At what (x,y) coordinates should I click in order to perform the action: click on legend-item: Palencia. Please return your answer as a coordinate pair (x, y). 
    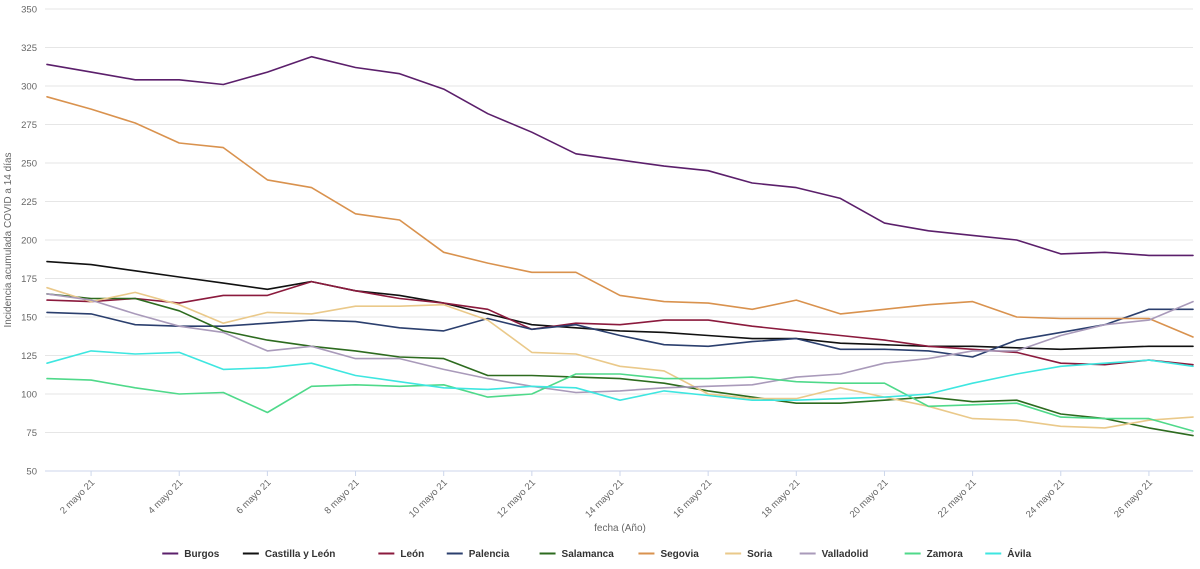
    Looking at the image, I should click on (478, 554).